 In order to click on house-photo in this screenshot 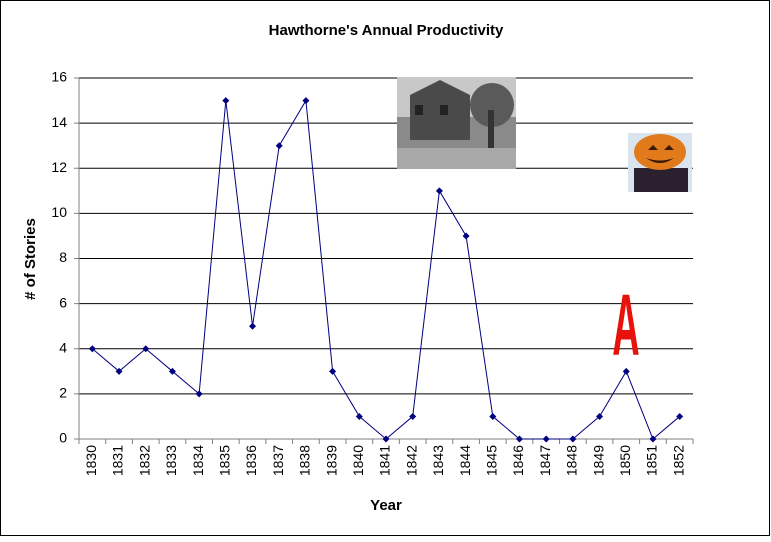, I will do `click(456, 123)`.